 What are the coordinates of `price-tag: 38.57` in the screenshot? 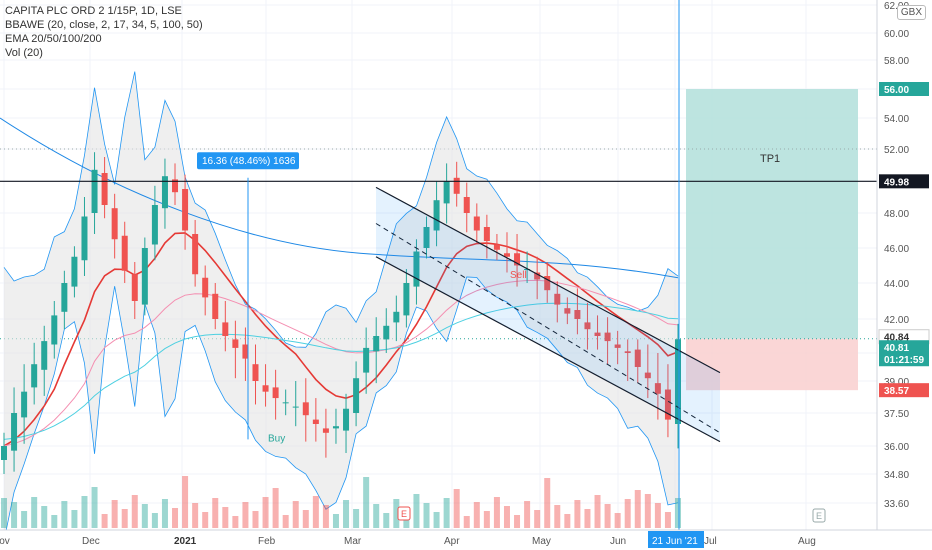 It's located at (904, 390).